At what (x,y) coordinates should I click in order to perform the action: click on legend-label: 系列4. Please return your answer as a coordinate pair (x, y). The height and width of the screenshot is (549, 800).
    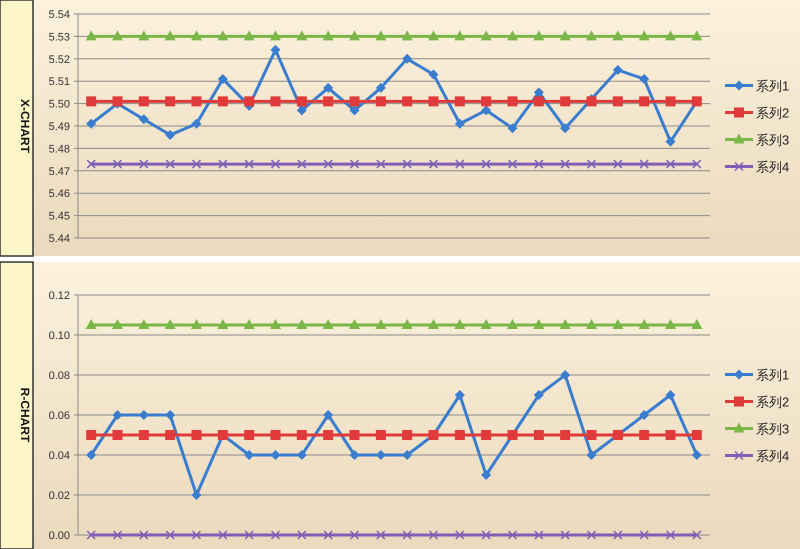
    Looking at the image, I should click on (773, 167).